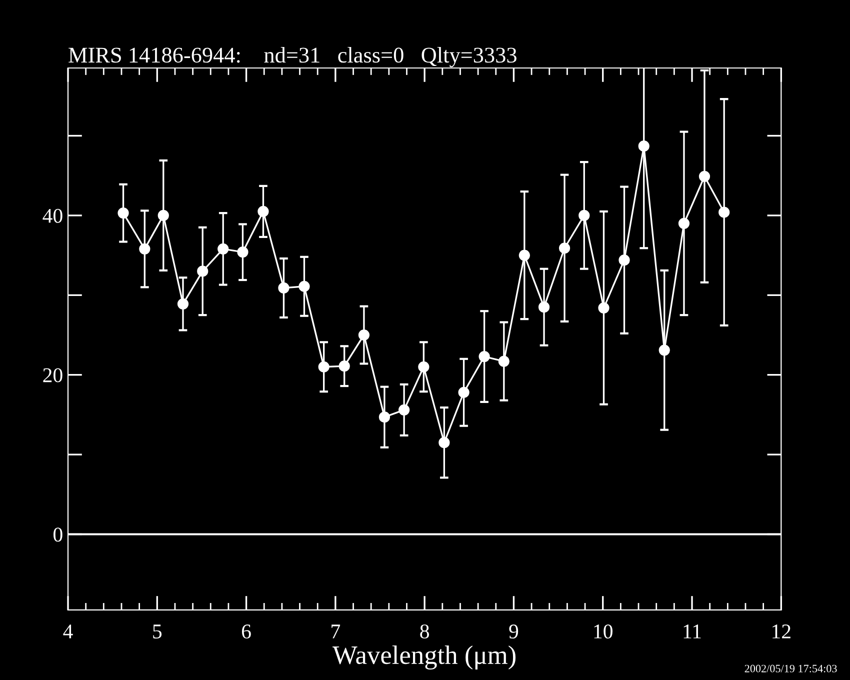  I want to click on chart-title: MIRS 14186-6944: nd=31 class=0 Qlty=3333, so click(292, 57).